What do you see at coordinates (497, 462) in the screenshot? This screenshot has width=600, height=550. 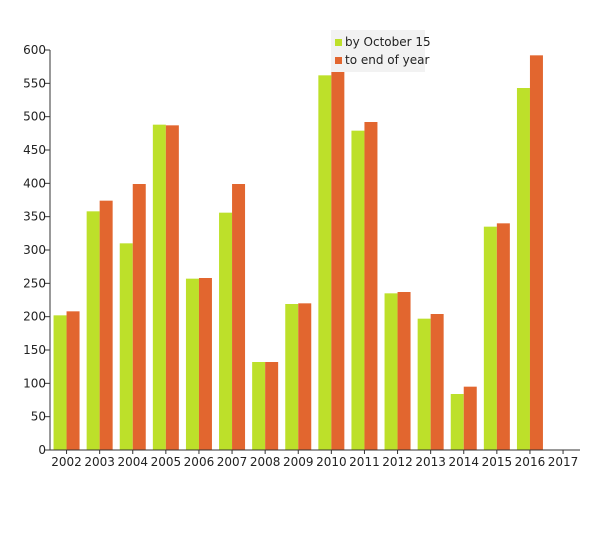 I see `x-tick-label: 2015` at bounding box center [497, 462].